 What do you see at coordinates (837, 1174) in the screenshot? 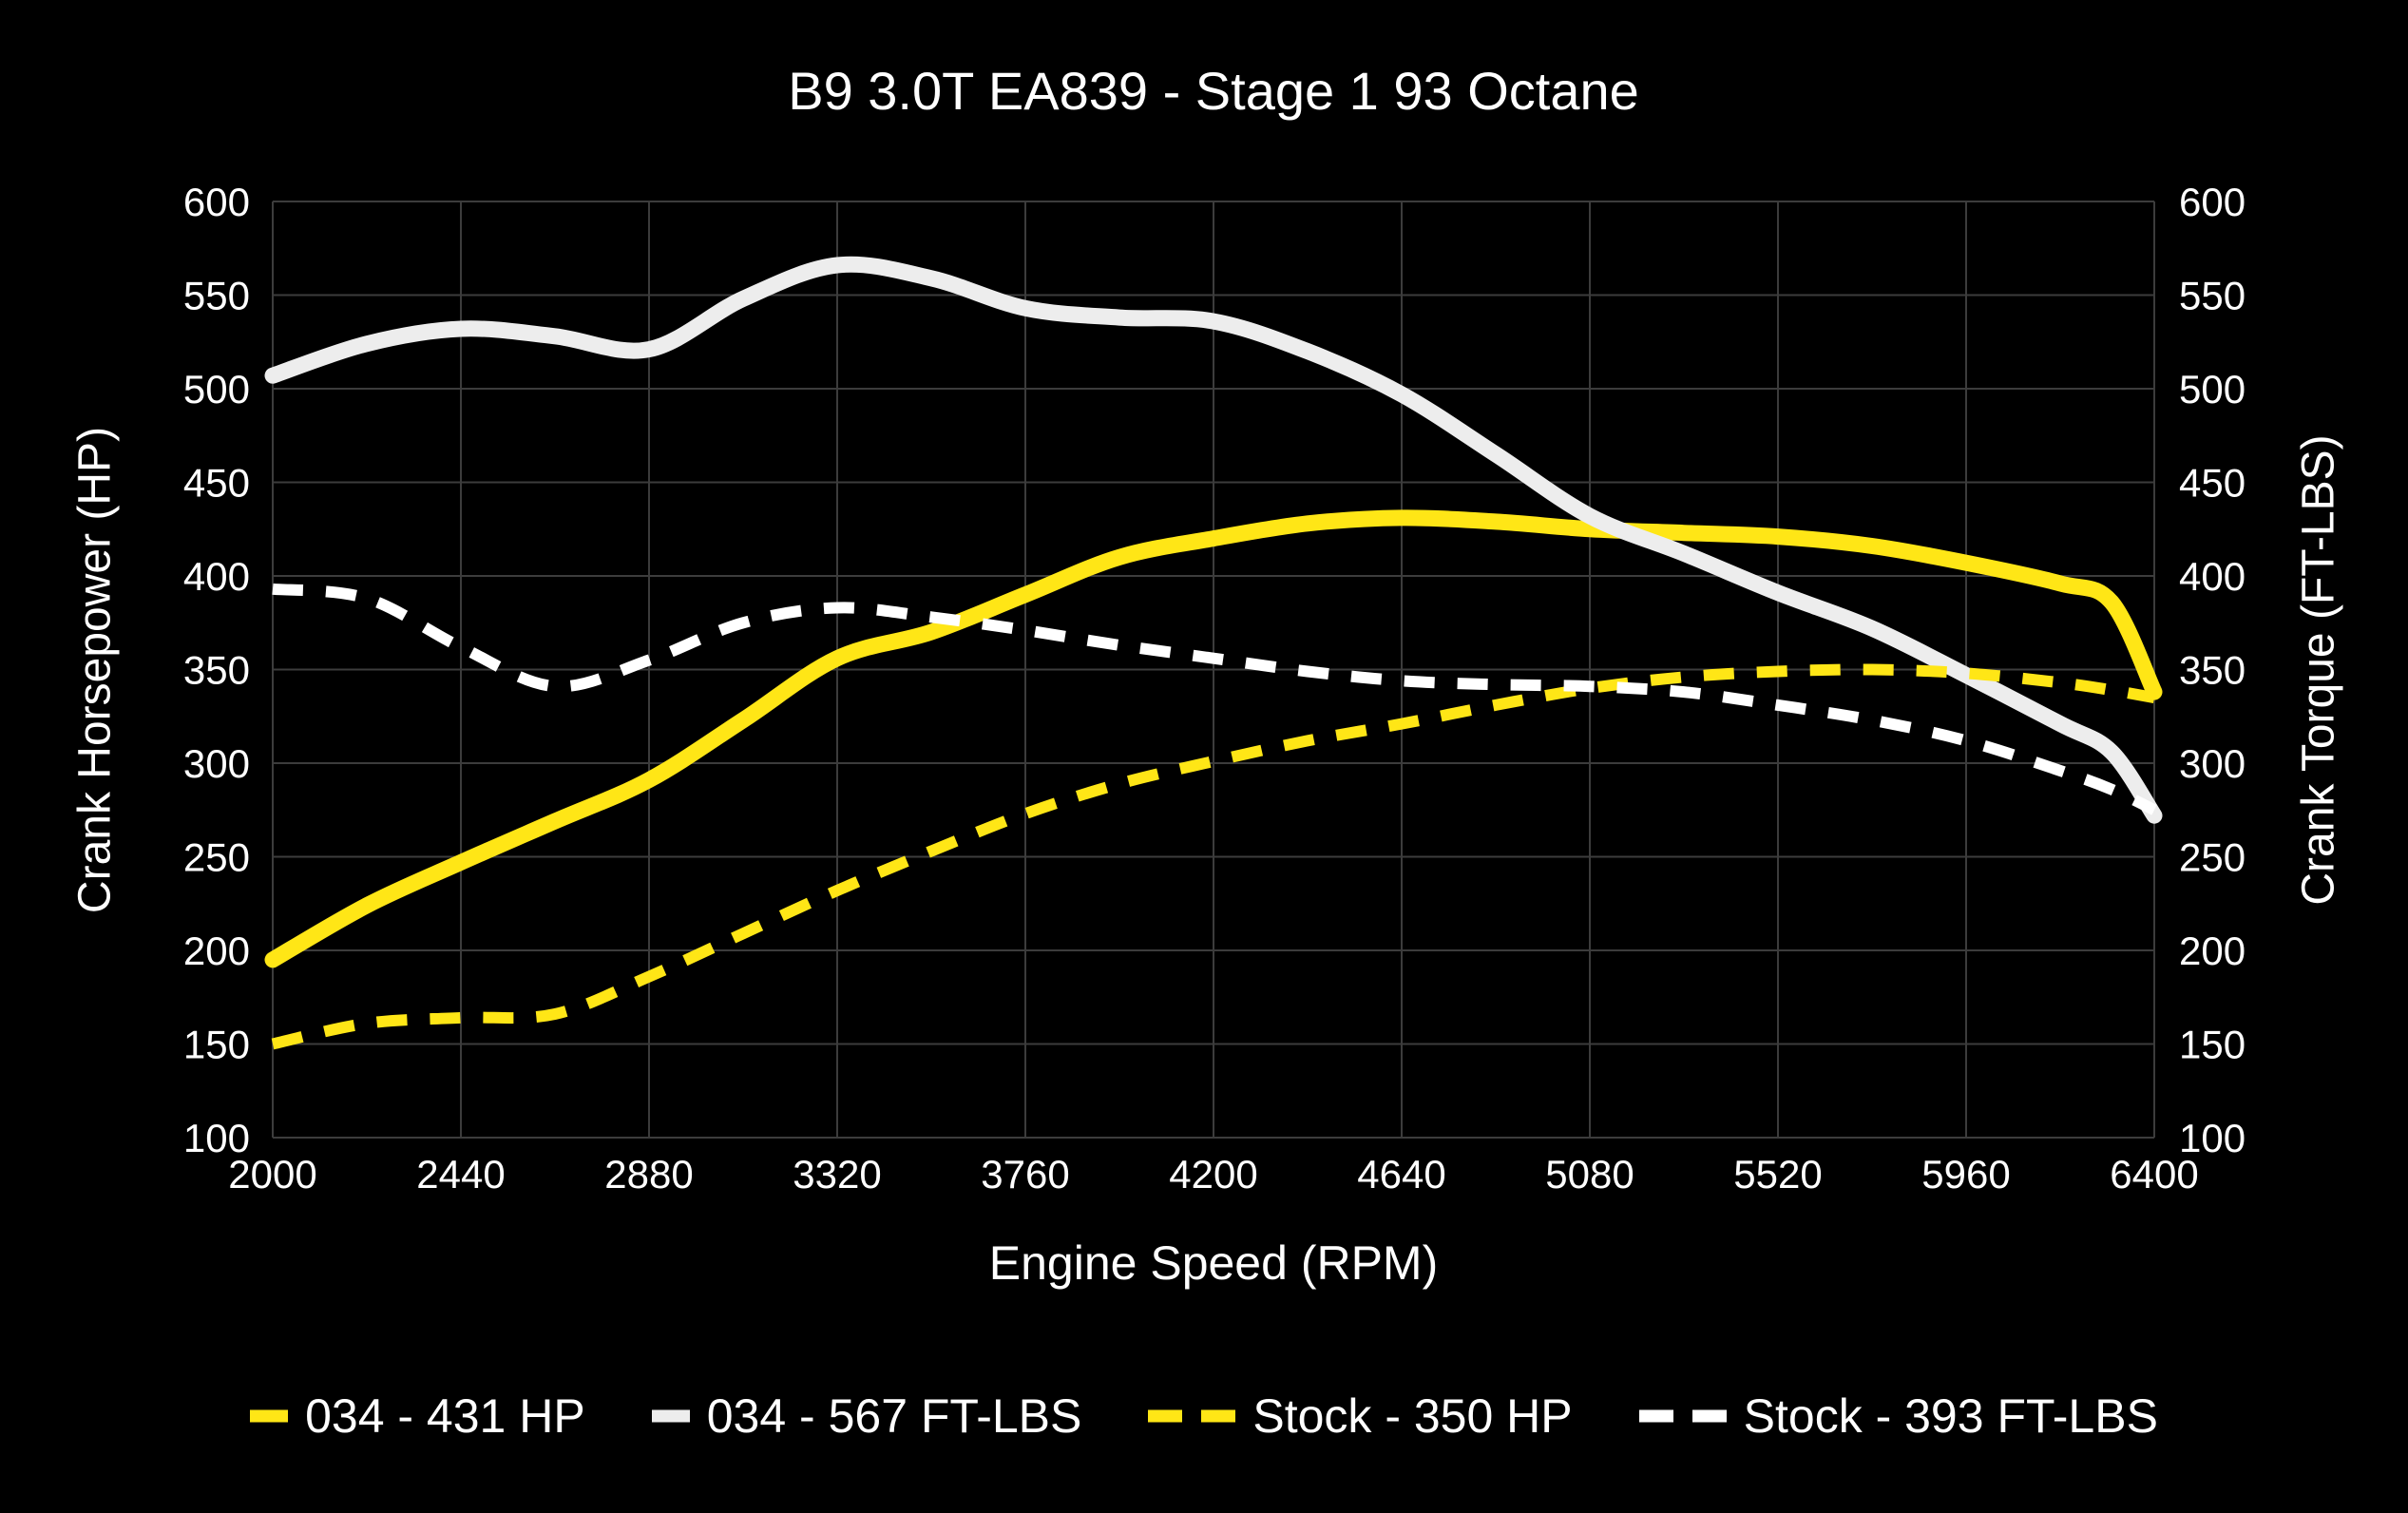
I see `x-tick-label: 3320` at bounding box center [837, 1174].